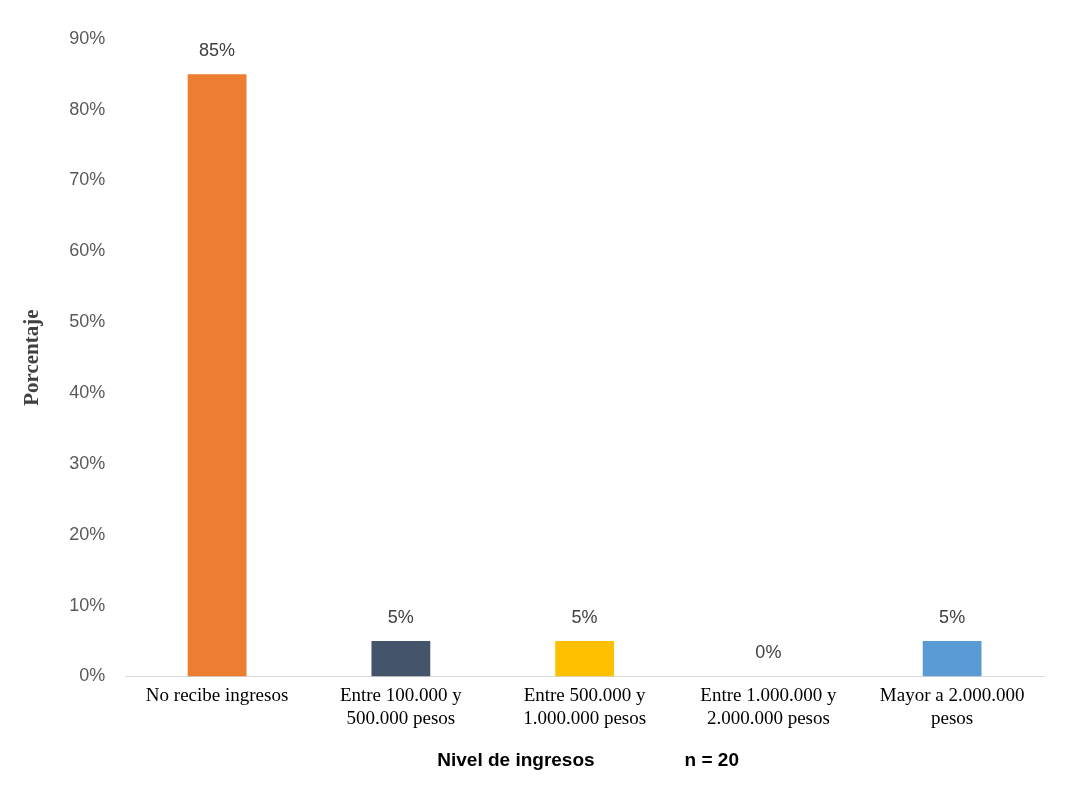 The height and width of the screenshot is (795, 1069). I want to click on y-tick-label: 70%, so click(87, 179).